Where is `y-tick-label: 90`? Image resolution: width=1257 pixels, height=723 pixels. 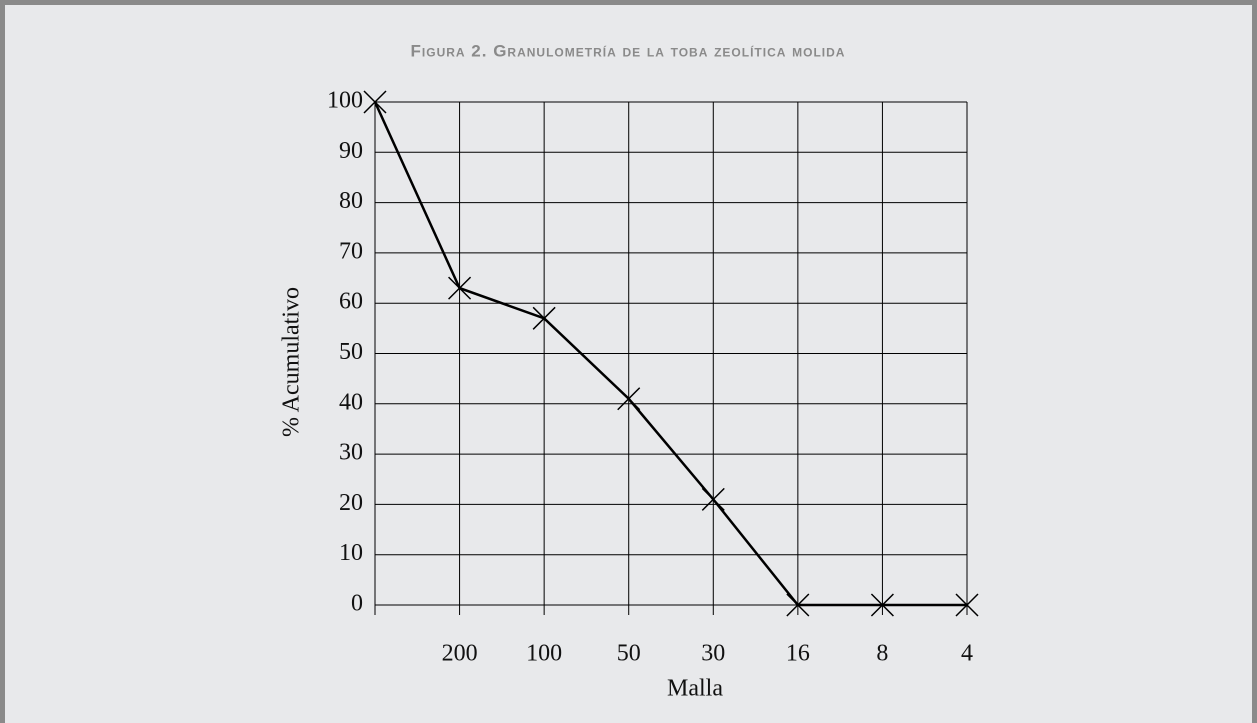 y-tick-label: 90 is located at coordinates (351, 151).